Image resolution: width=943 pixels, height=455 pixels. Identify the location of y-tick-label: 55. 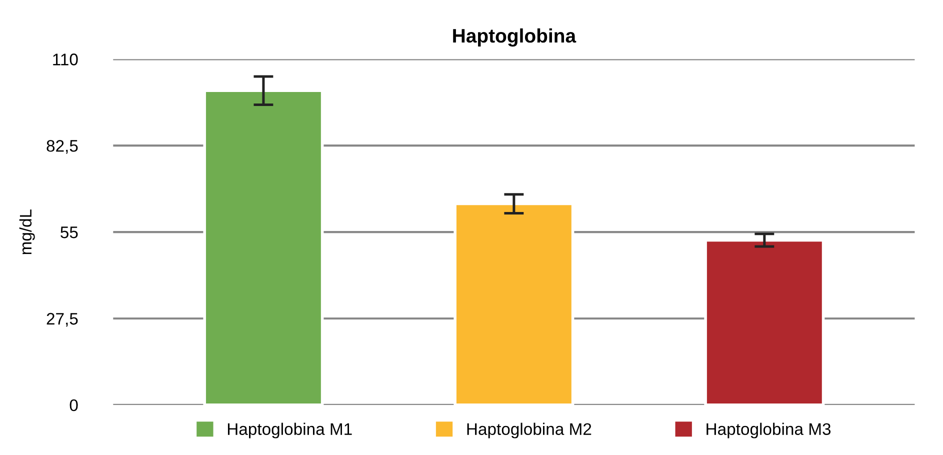
(69, 232).